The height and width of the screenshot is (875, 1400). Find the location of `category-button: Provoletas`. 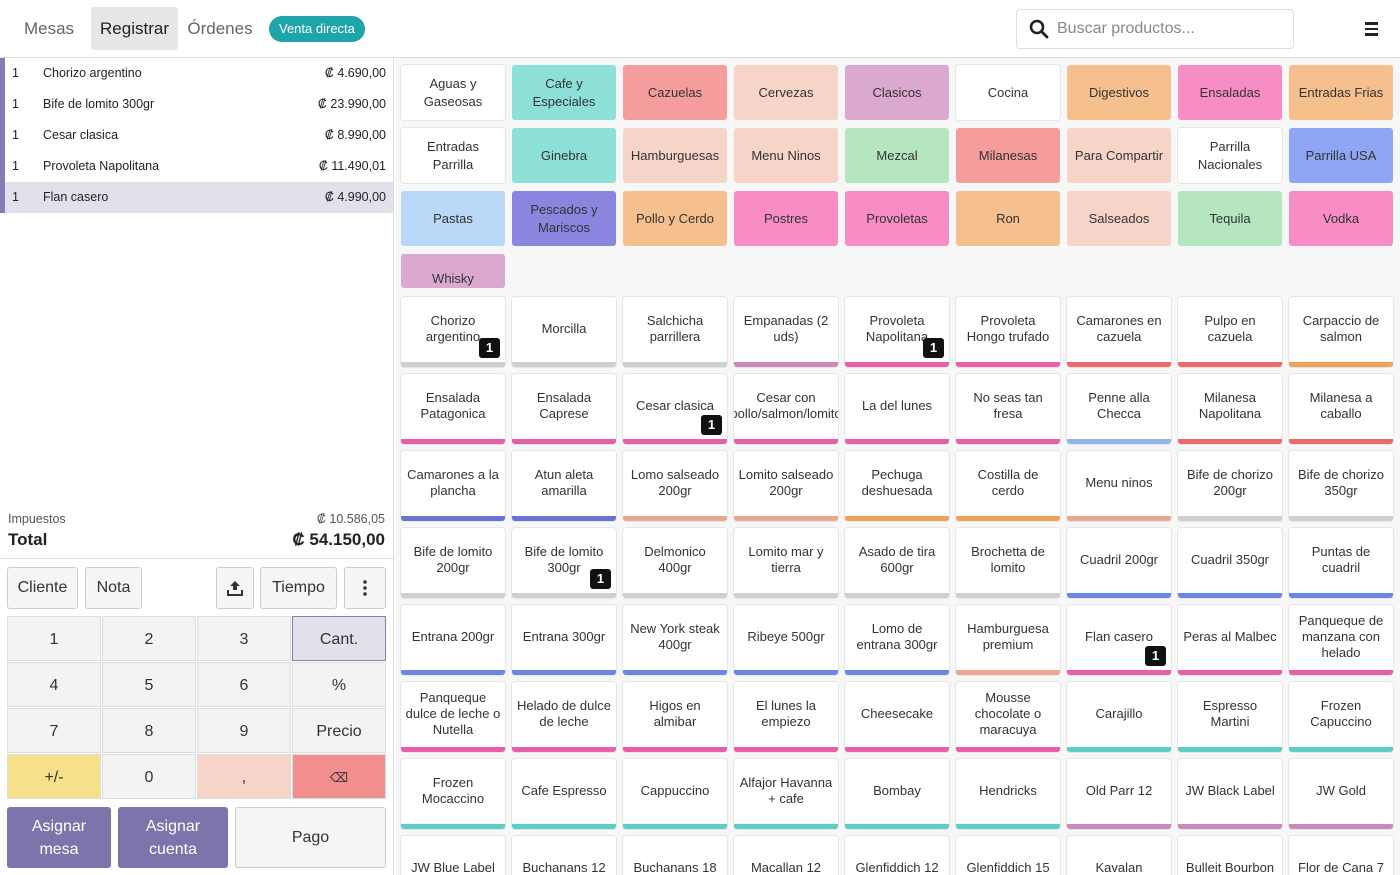

category-button: Provoletas is located at coordinates (897, 218).